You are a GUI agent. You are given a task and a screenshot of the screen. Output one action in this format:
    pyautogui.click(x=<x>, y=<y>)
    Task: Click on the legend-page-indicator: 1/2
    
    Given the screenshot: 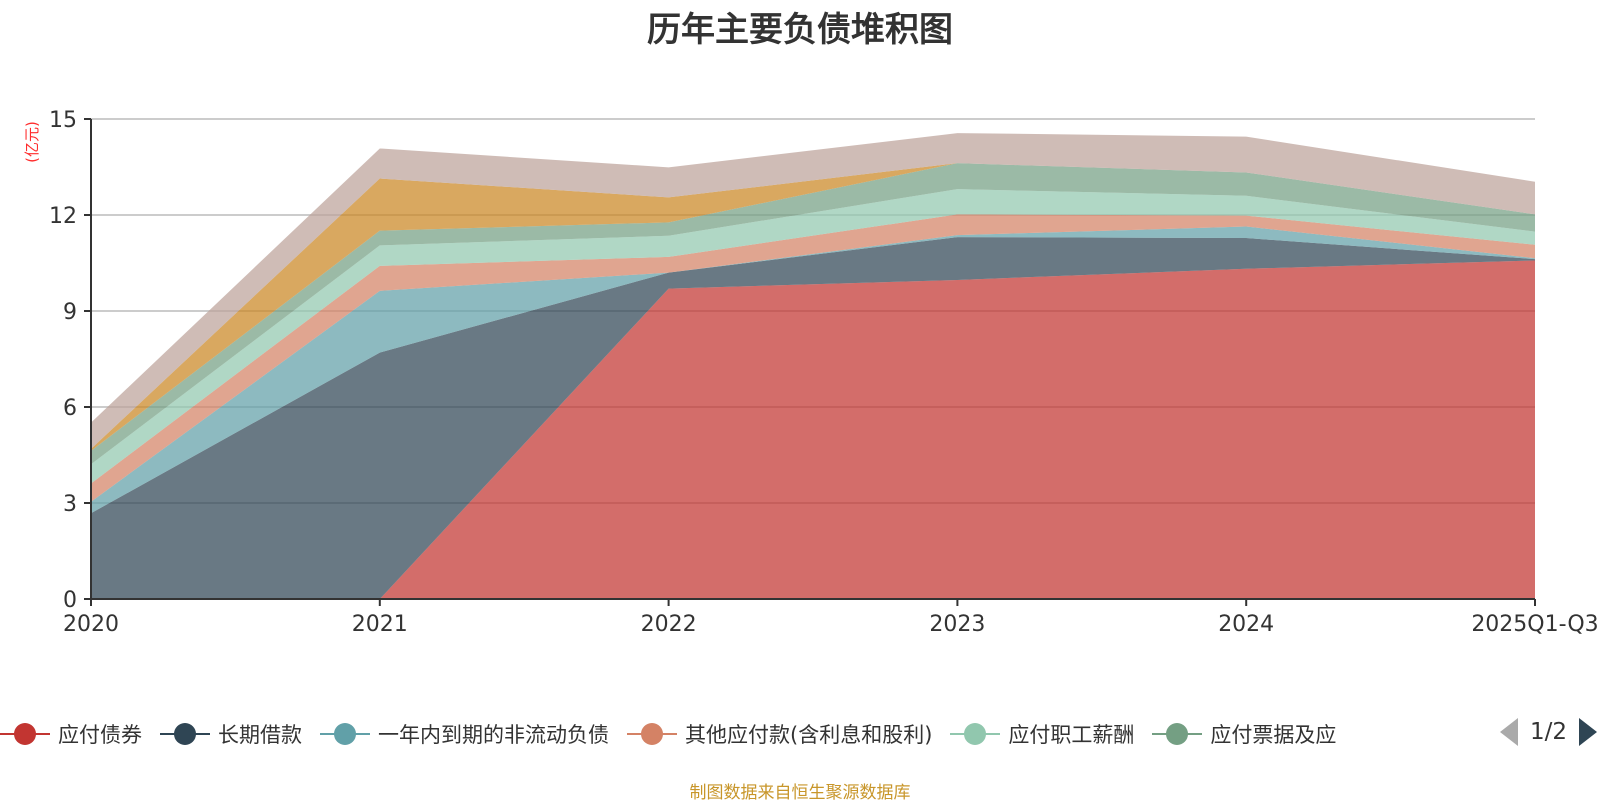 What is the action you would take?
    pyautogui.click(x=1549, y=732)
    